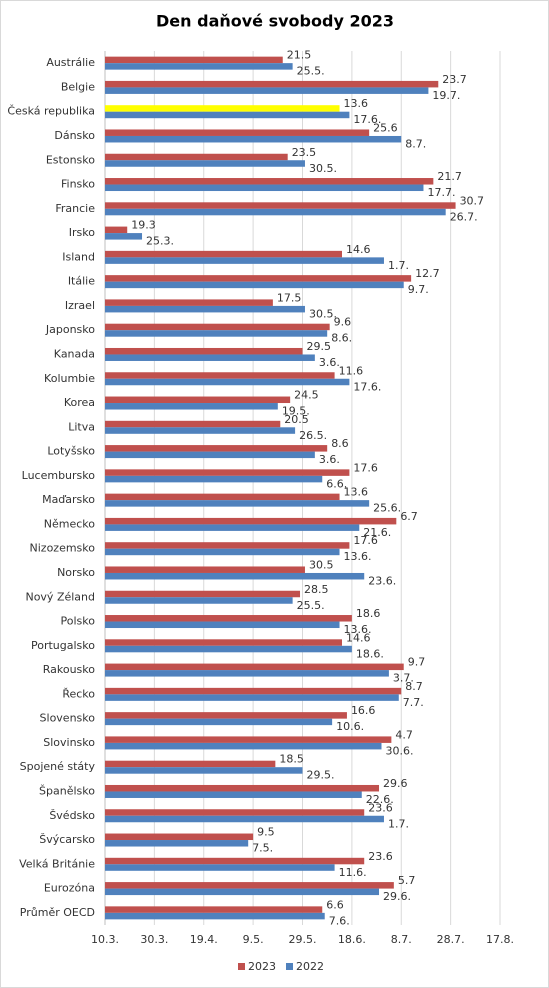 The image size is (549, 988). What do you see at coordinates (377, 532) in the screenshot?
I see `data-label: 21.6.` at bounding box center [377, 532].